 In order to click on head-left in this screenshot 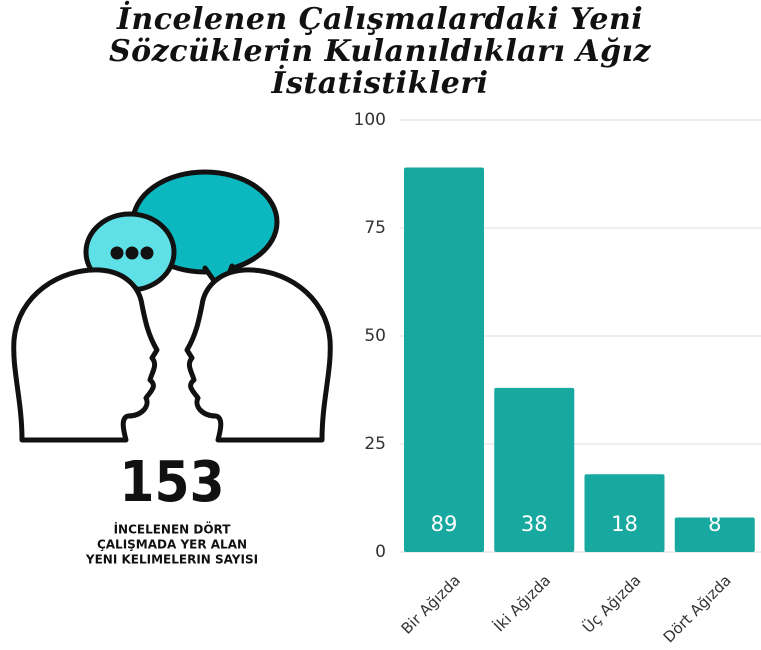, I will do `click(85, 355)`.